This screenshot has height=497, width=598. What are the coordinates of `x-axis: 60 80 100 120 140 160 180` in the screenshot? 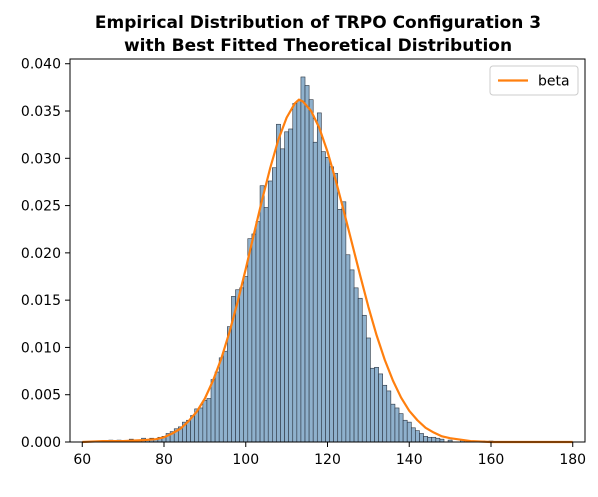 It's located at (329, 455).